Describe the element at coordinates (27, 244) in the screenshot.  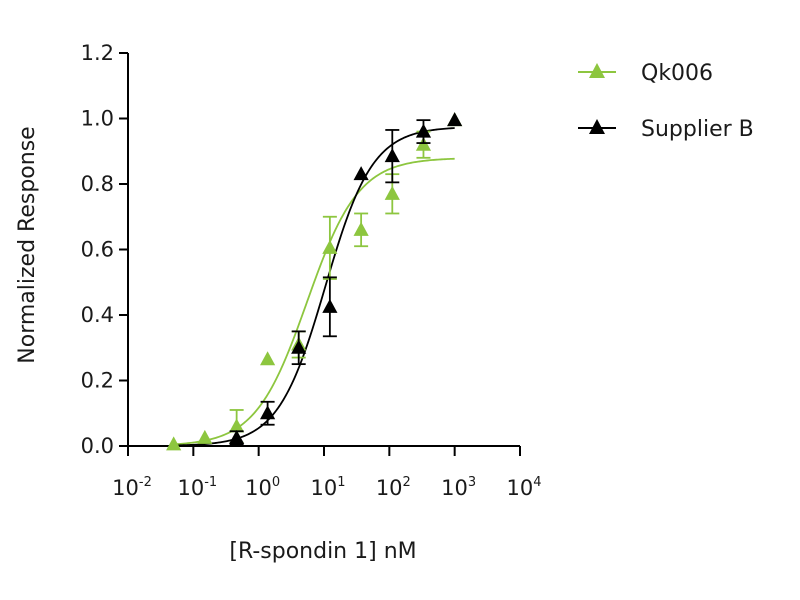
I see `y-axis-title: Normalized Response` at that location.